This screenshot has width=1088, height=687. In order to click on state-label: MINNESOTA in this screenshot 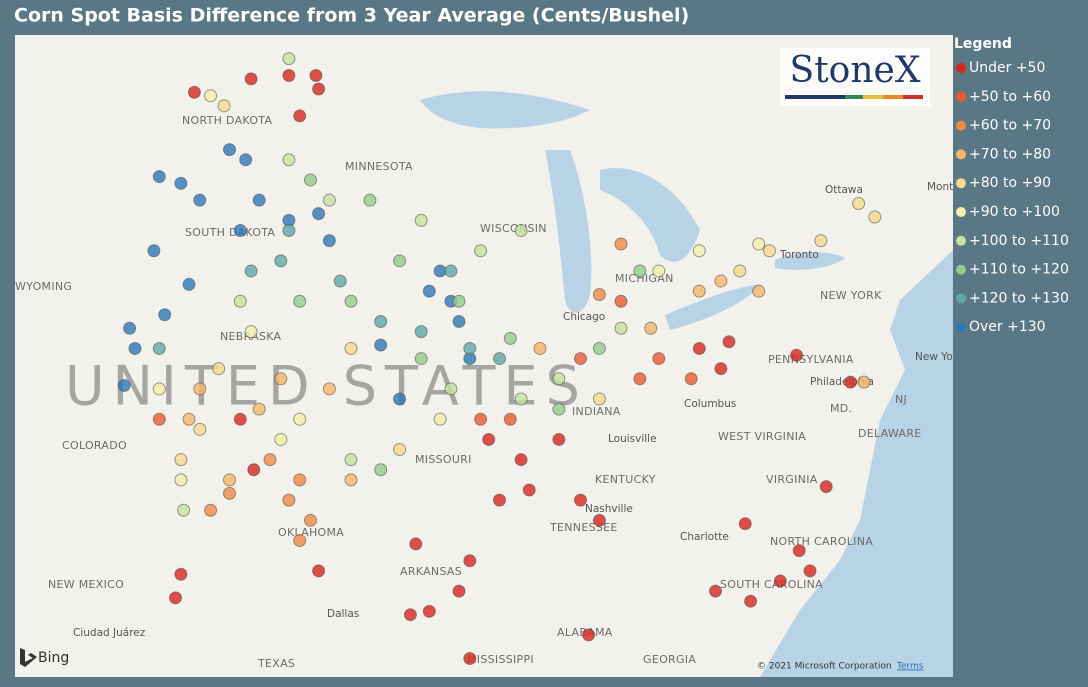, I will do `click(379, 166)`.